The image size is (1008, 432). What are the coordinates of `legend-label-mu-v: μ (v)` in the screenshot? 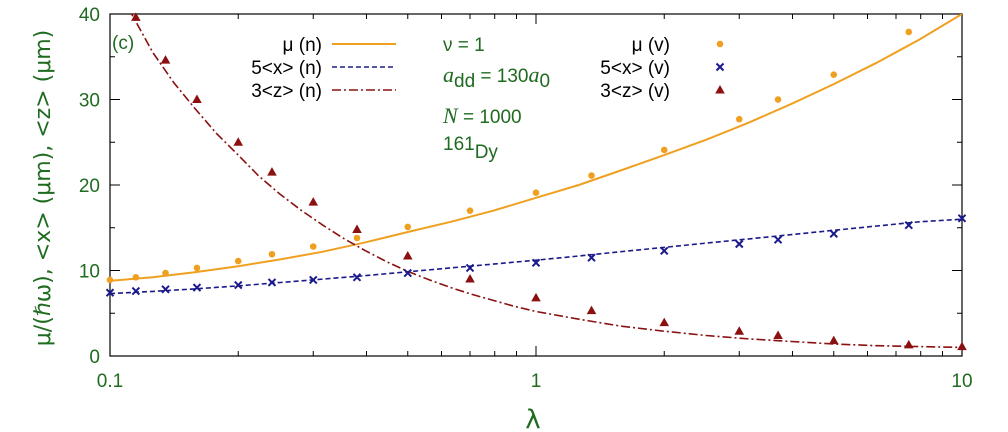 It's located at (651, 45).